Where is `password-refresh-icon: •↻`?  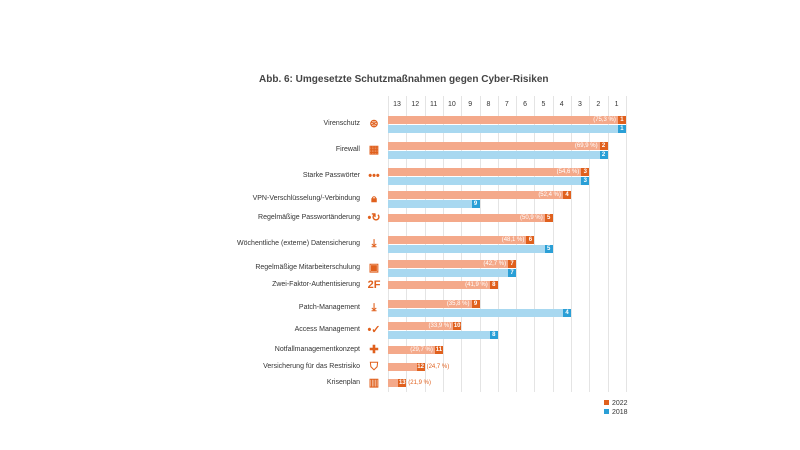 password-refresh-icon: •↻ is located at coordinates (374, 218).